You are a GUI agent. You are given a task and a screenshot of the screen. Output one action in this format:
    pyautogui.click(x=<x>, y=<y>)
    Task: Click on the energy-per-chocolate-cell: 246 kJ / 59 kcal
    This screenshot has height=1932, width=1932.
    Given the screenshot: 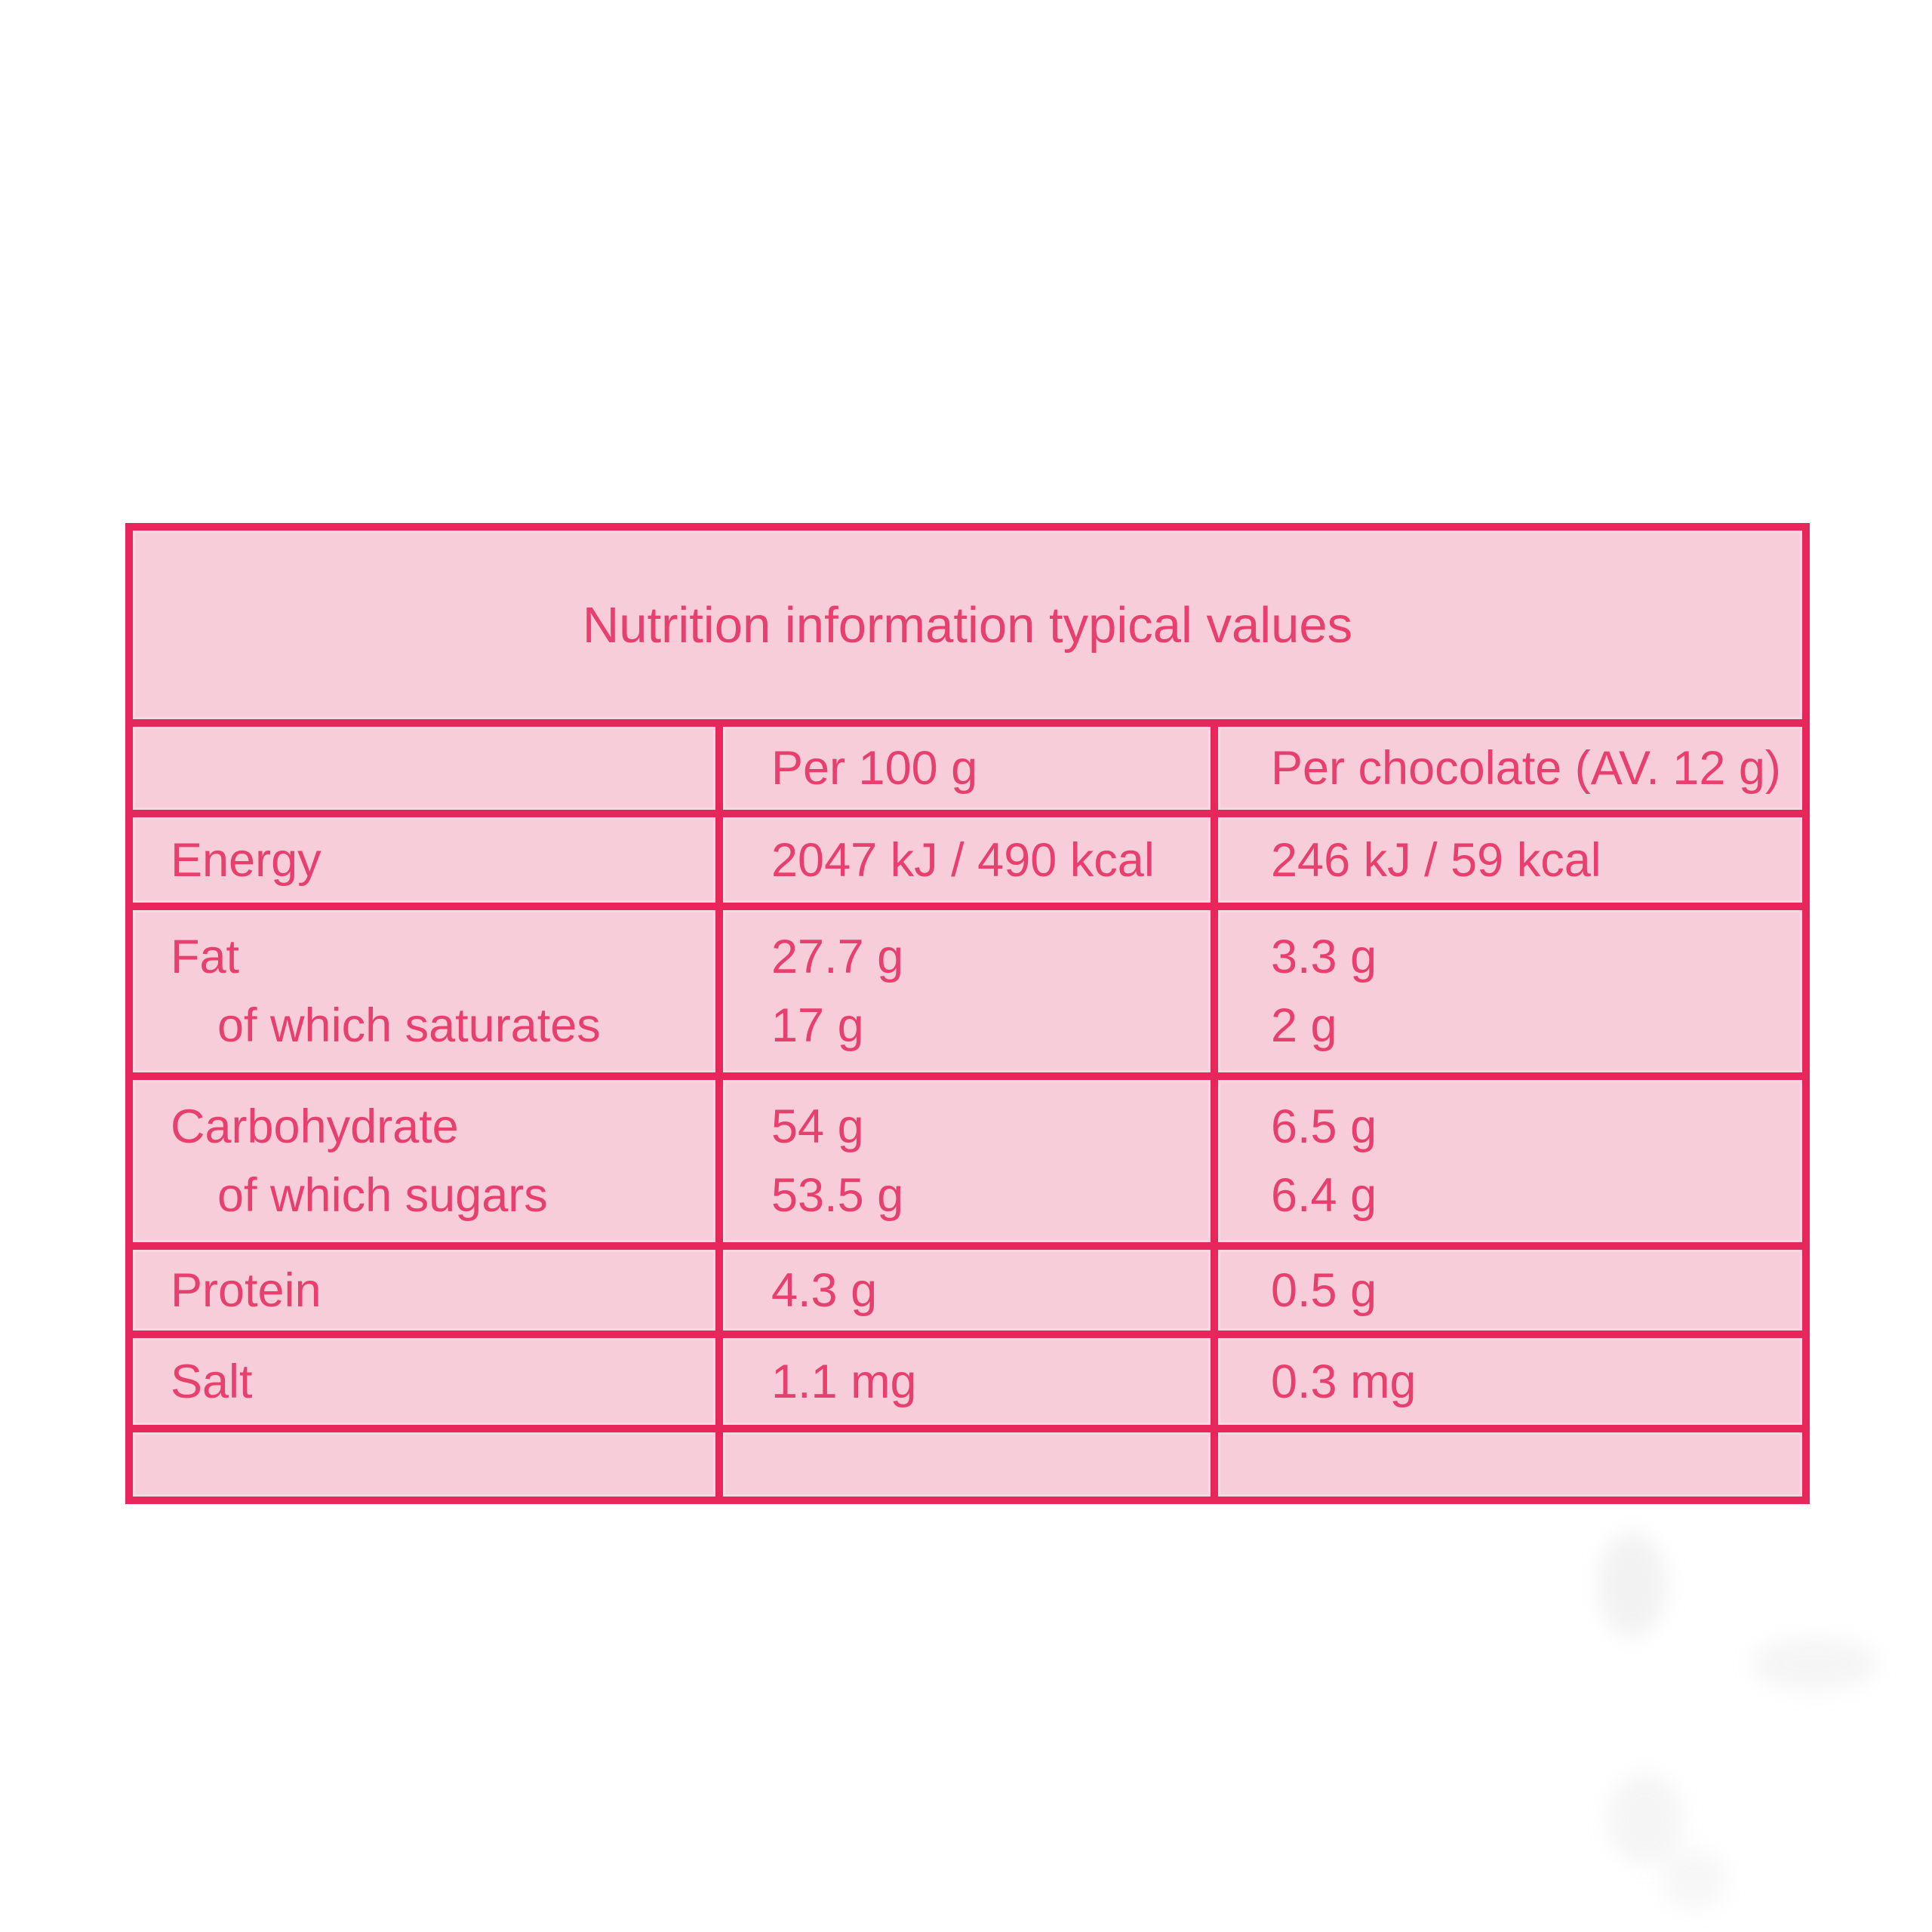 What is the action you would take?
    pyautogui.click(x=1510, y=860)
    